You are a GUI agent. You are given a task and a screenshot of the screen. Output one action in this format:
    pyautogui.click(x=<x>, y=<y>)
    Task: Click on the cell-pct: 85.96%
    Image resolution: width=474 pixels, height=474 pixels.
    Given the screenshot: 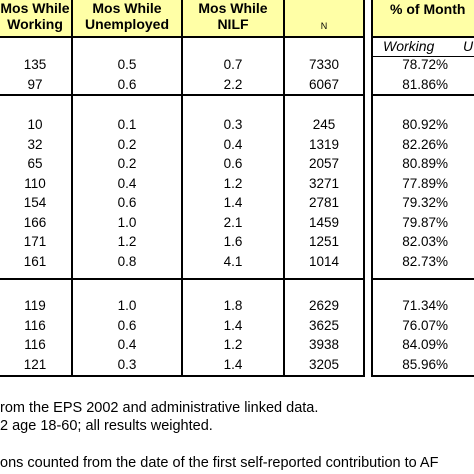 What is the action you would take?
    pyautogui.click(x=425, y=364)
    